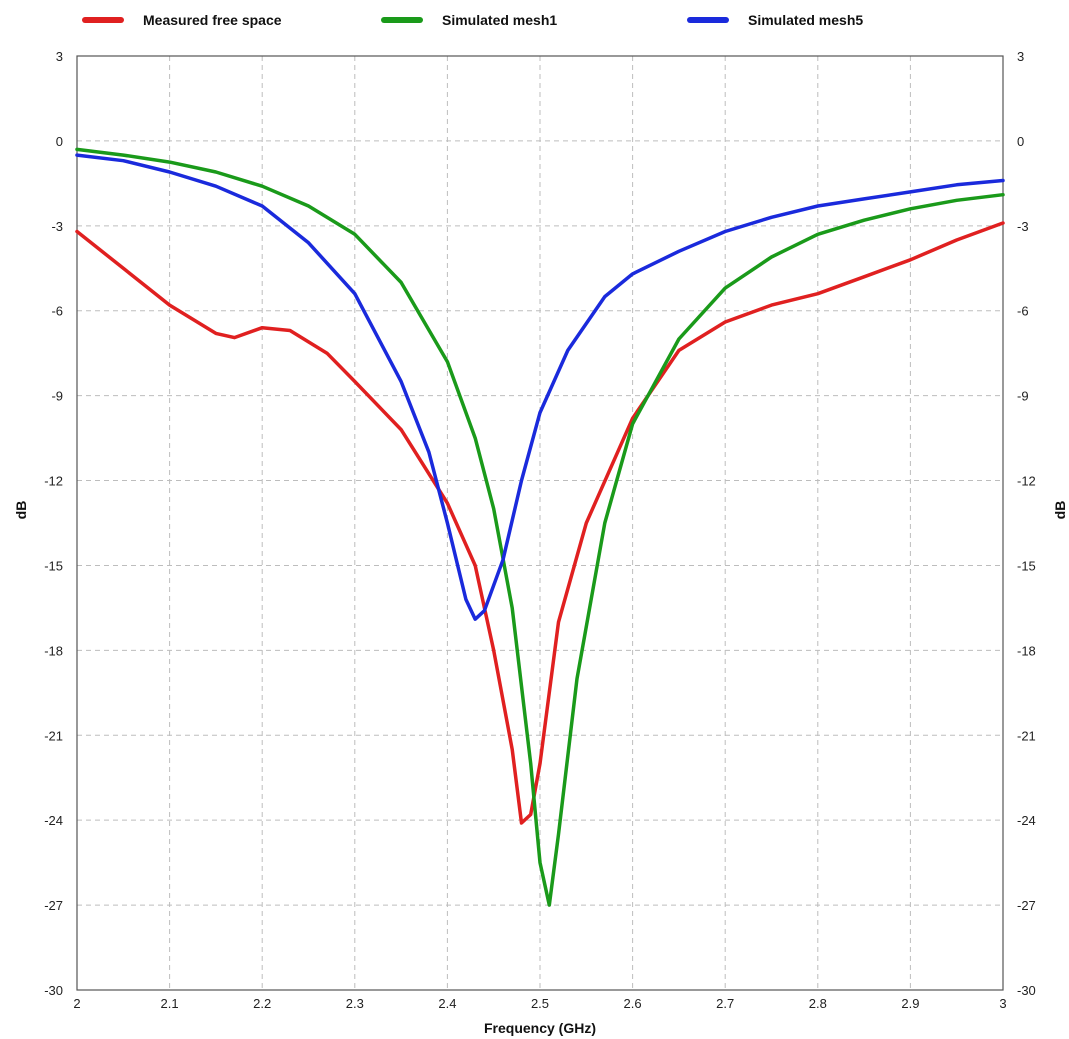 The height and width of the screenshot is (1039, 1069). Describe the element at coordinates (1023, 396) in the screenshot. I see `y-tick-label-right: -9` at that location.